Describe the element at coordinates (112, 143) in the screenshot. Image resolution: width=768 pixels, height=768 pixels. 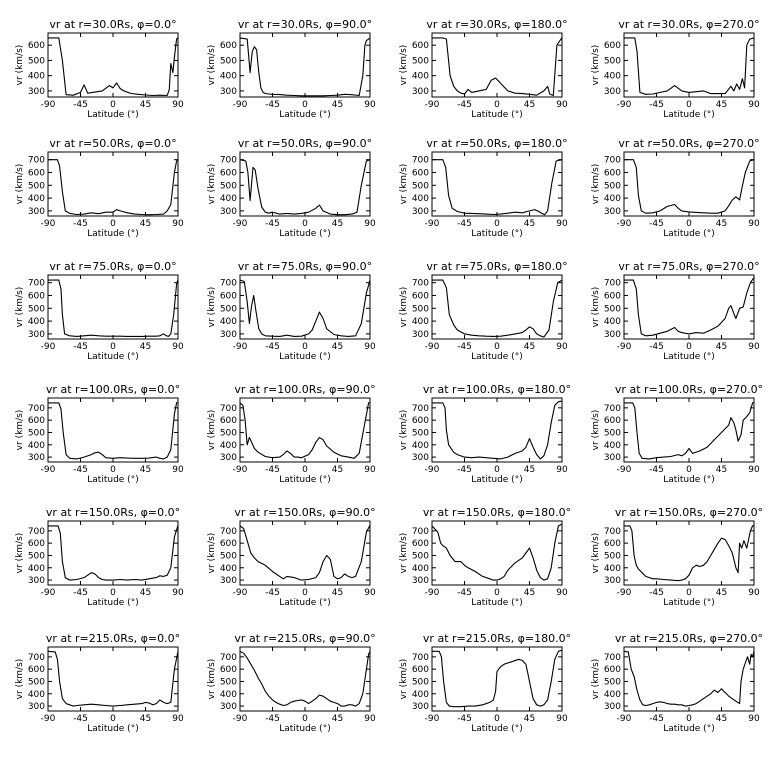
I see `panel-title: vr at r=50.0Rs, φ=0.0°` at that location.